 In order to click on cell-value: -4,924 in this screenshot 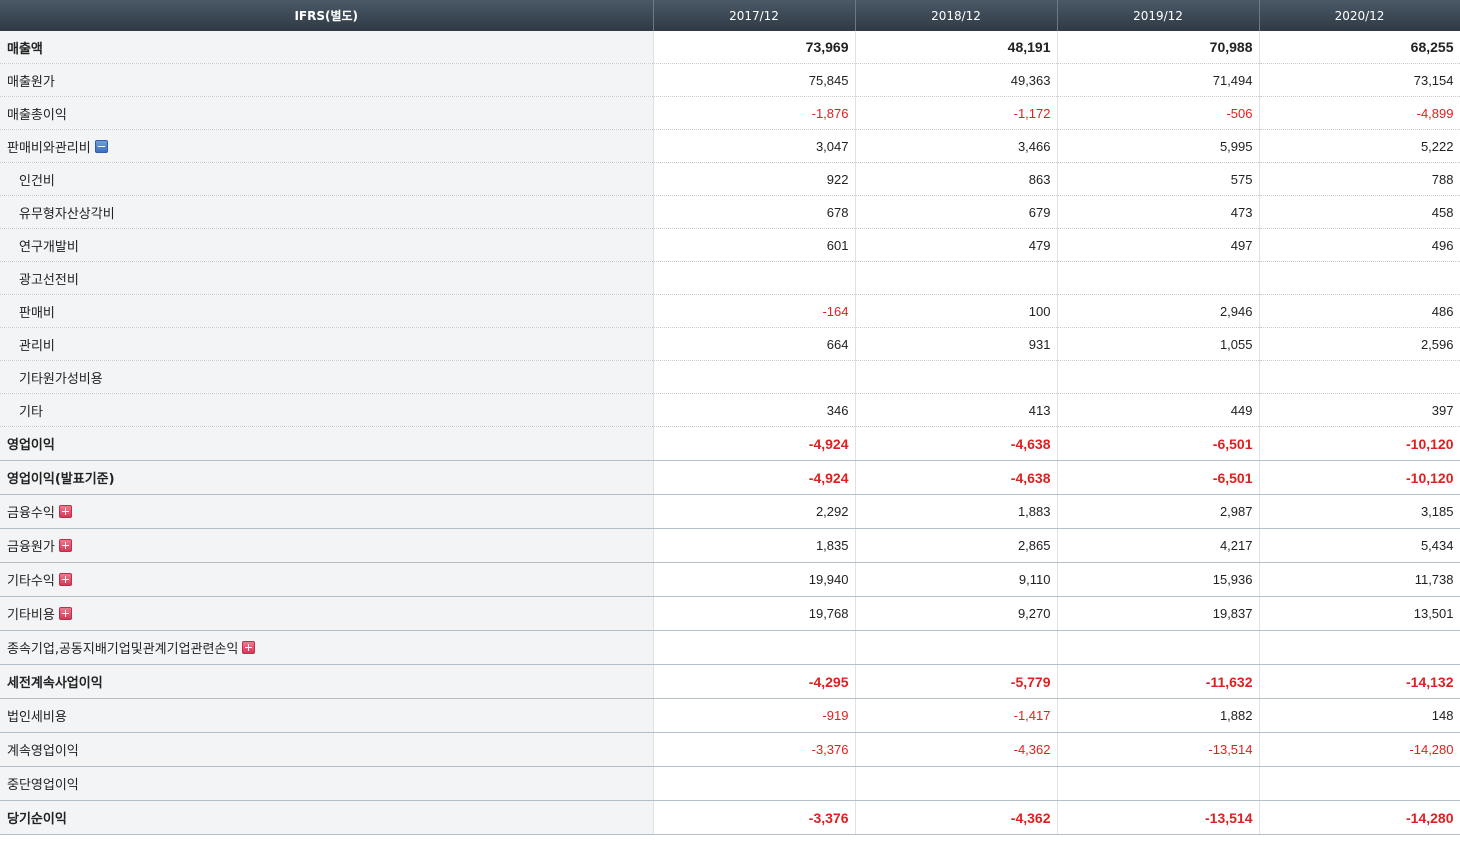, I will do `click(754, 443)`.